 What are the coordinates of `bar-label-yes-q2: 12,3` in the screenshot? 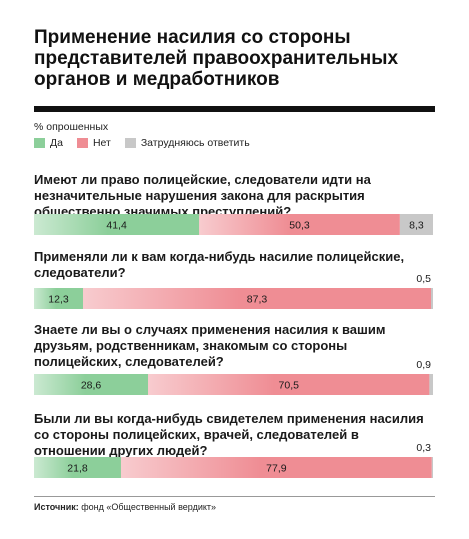 It's located at (58, 300).